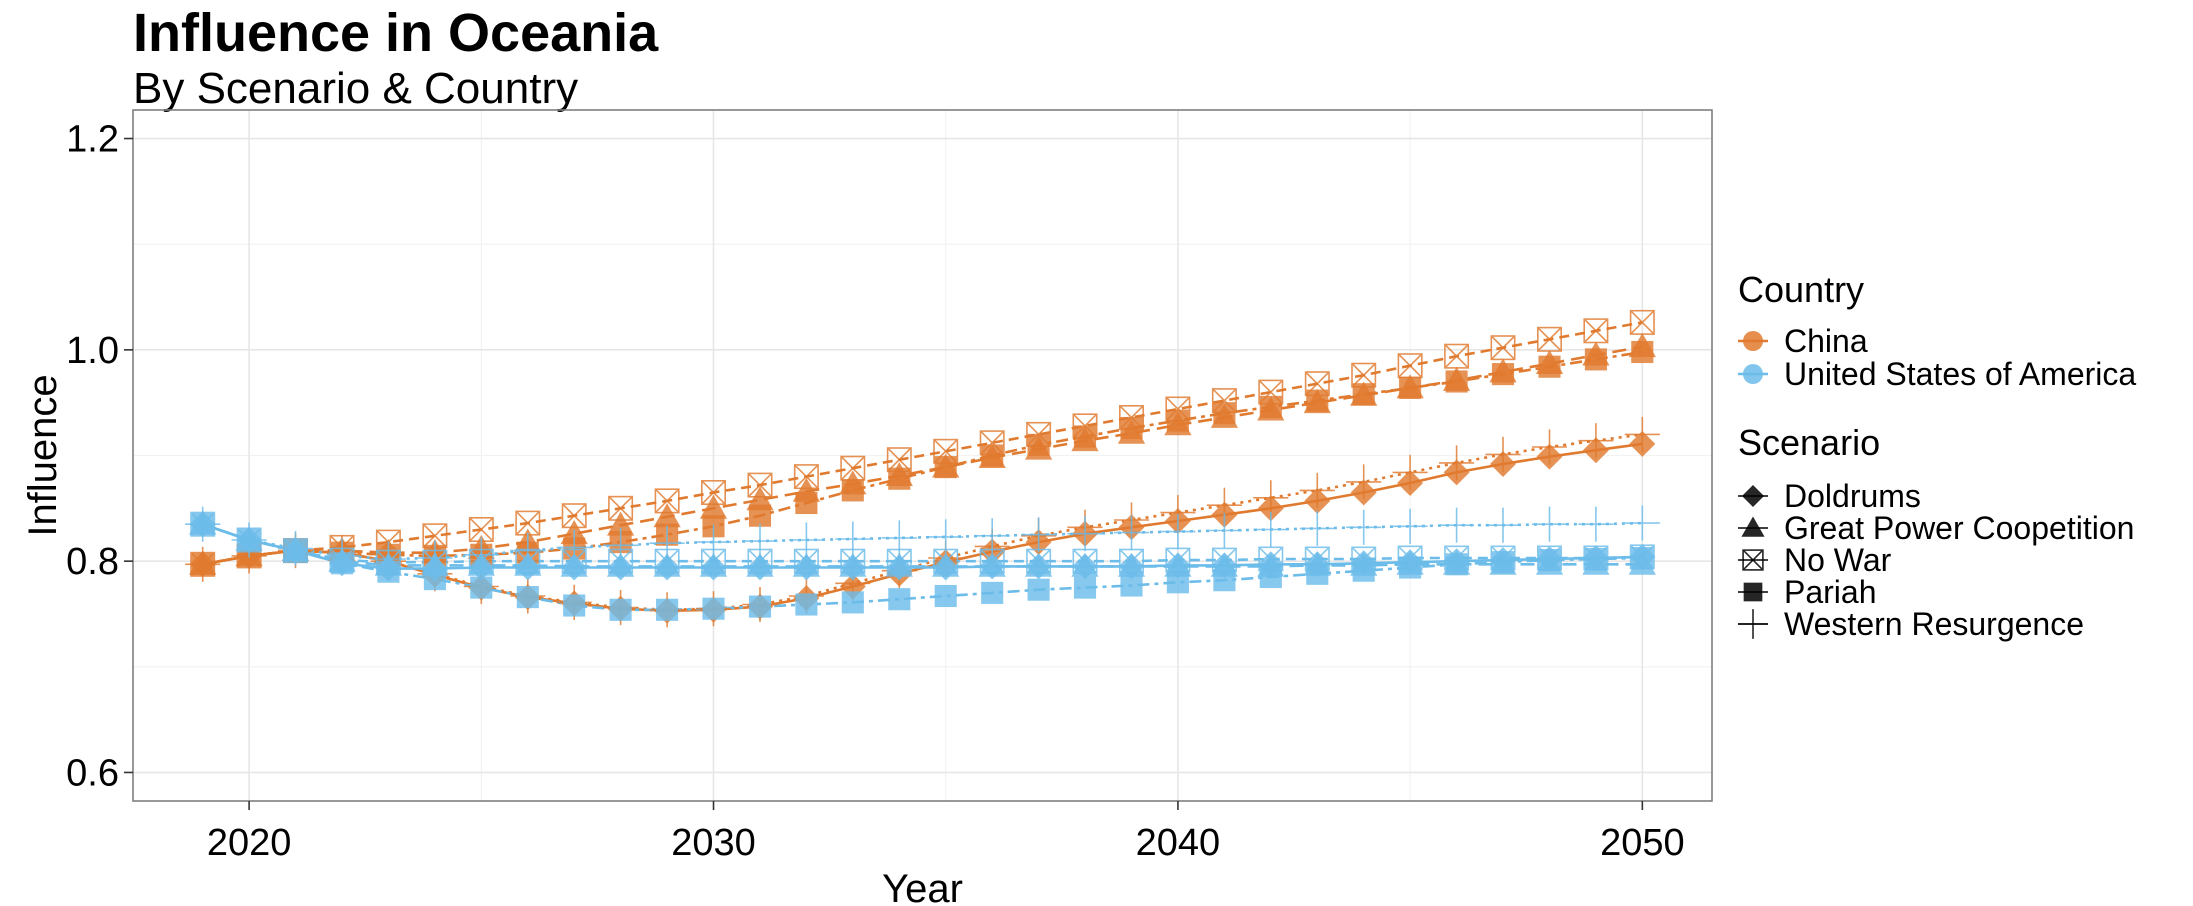 Image resolution: width=2193 pixels, height=906 pixels. I want to click on legend-key-dot, so click(1753, 341).